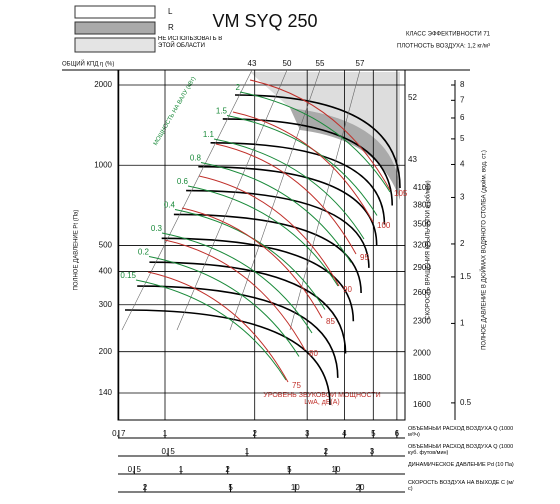 The image size is (560, 504). What do you see at coordinates (360, 63) in the screenshot?
I see `efficiency-tick: 57` at bounding box center [360, 63].